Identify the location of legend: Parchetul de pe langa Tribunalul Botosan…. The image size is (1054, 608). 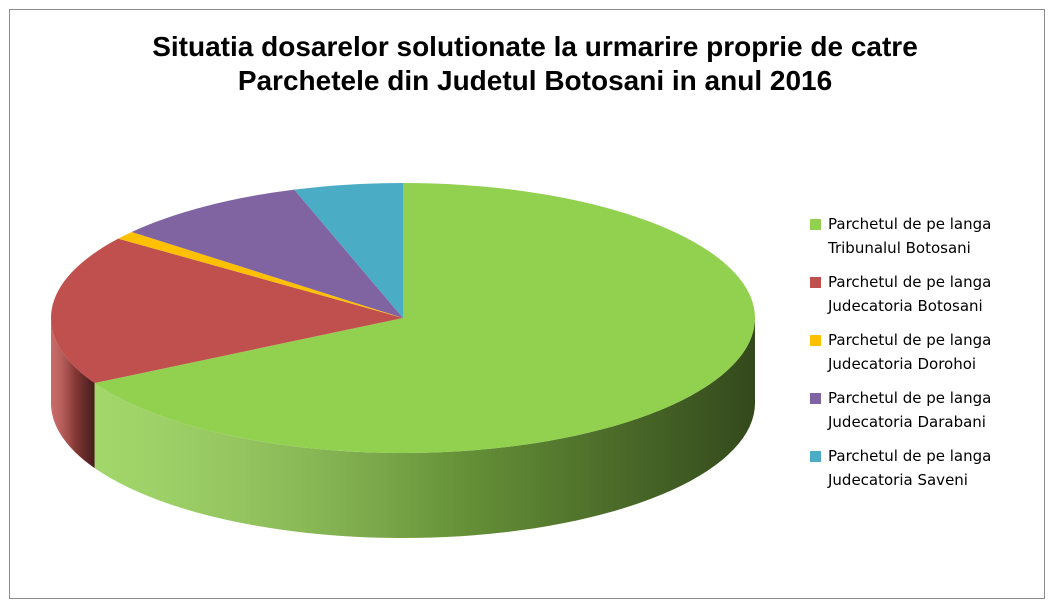
(921, 357).